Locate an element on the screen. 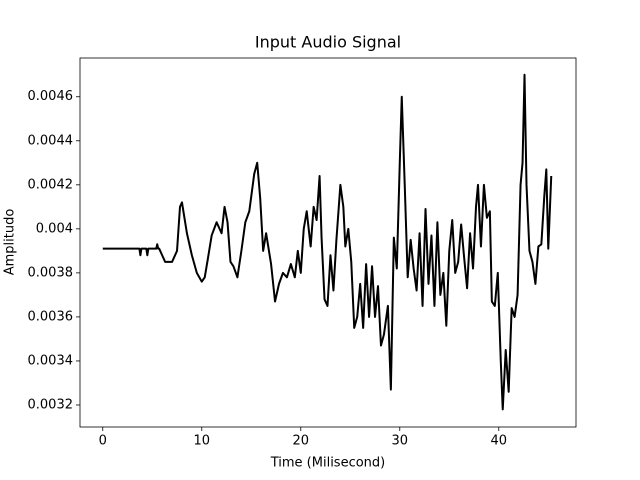 This screenshot has height=480, width=640. x-tick-label: 40 is located at coordinates (499, 441).